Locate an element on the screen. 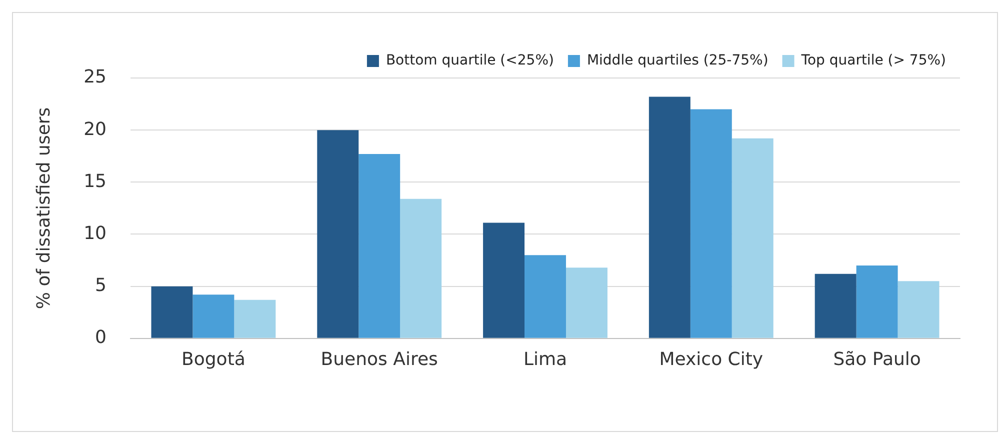 The height and width of the screenshot is (434, 1000). y-tick-label: 20 is located at coordinates (95, 129).